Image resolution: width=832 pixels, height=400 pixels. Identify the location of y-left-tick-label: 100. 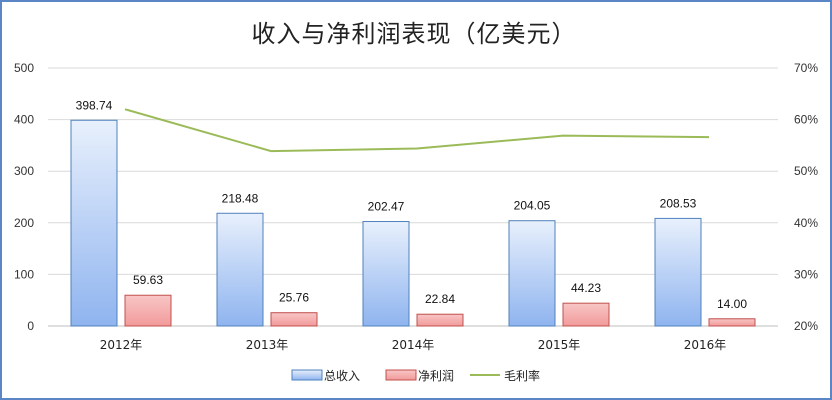
(24, 274).